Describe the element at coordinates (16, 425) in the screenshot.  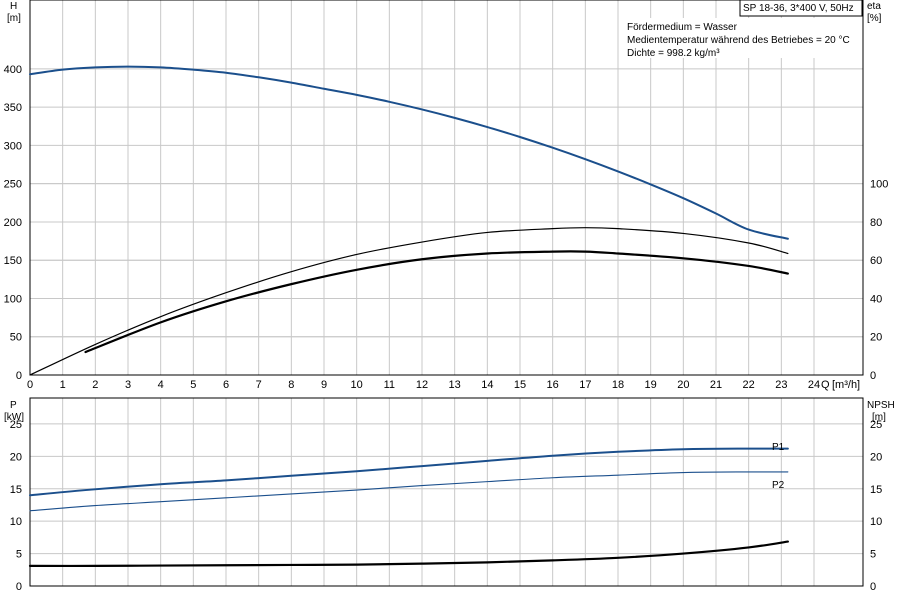
I see `bottom-left-tick-label: 25` at that location.